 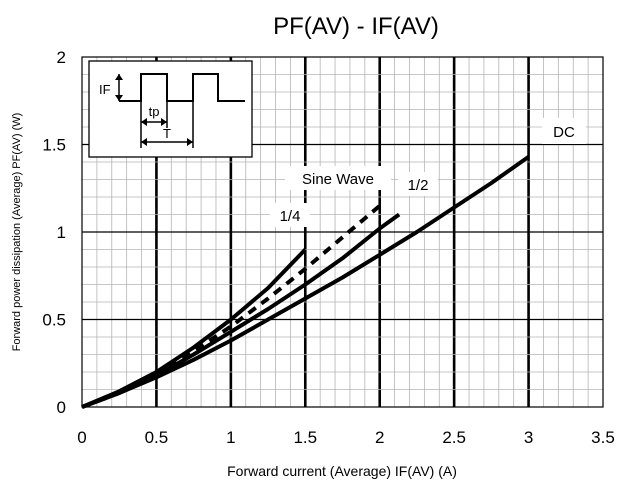 I want to click on if-arrow-head-top, so click(x=119, y=77).